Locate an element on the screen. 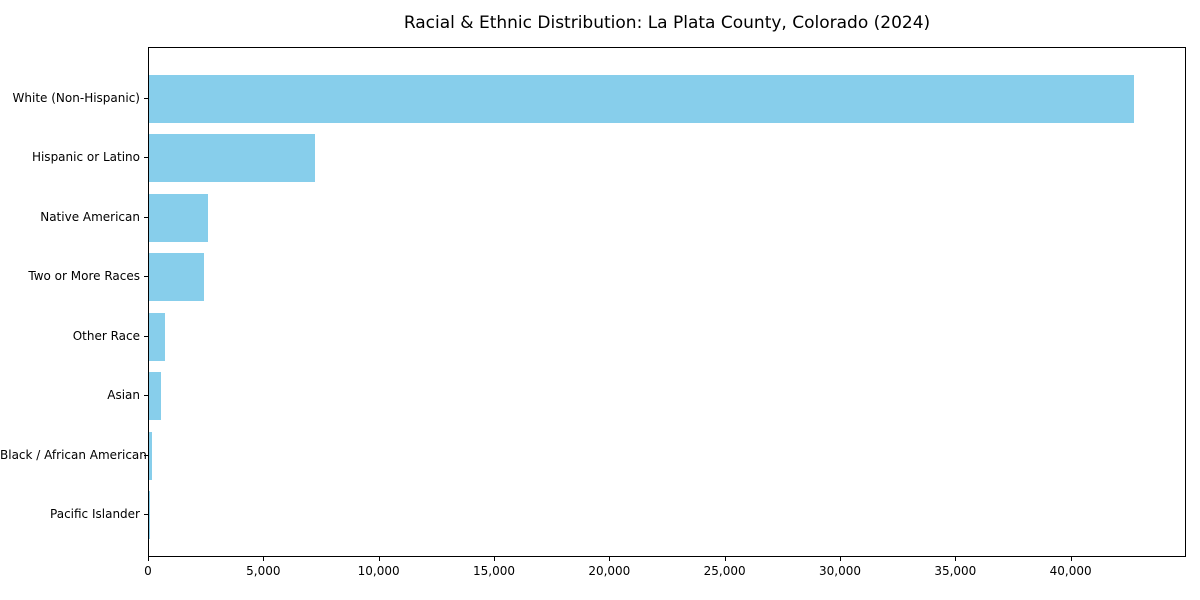 This screenshot has height=600, width=1200. bar-pacific-islander is located at coordinates (149, 515).